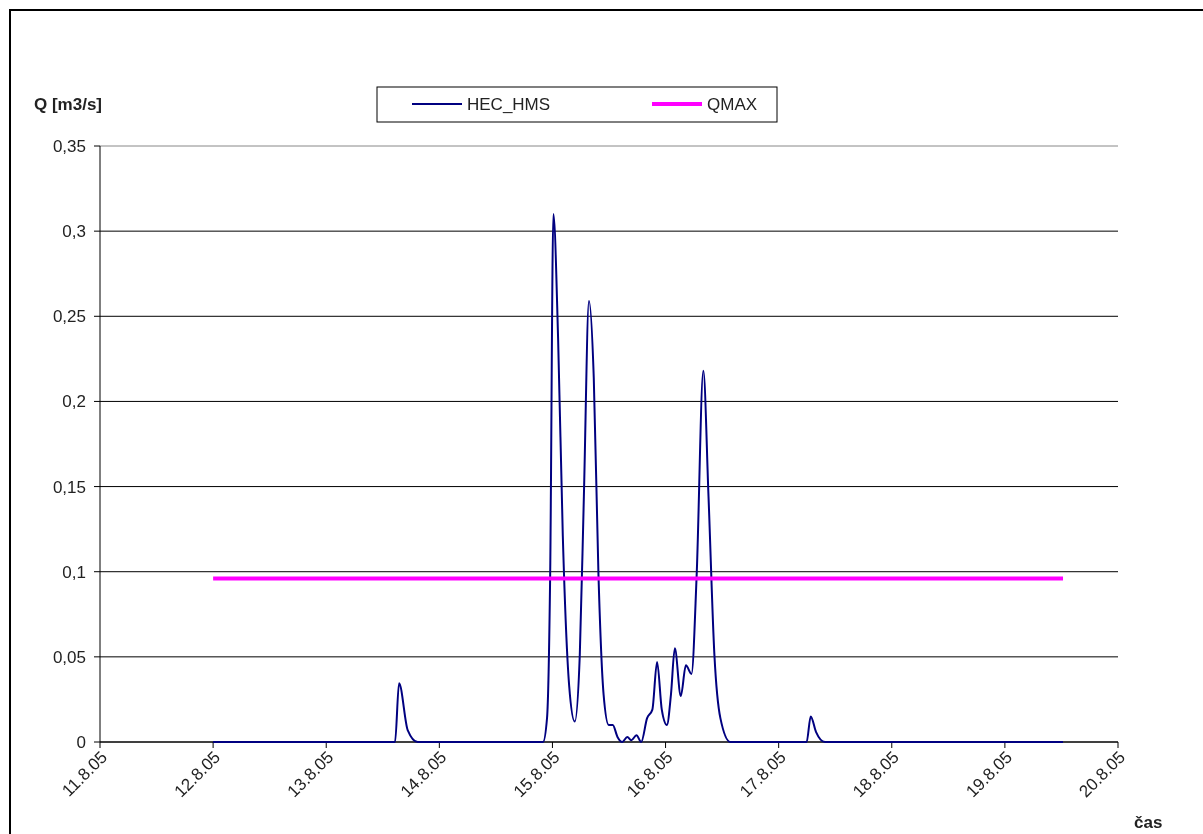 This screenshot has height=834, width=1203. I want to click on y-tick-label: 0,1, so click(74, 572).